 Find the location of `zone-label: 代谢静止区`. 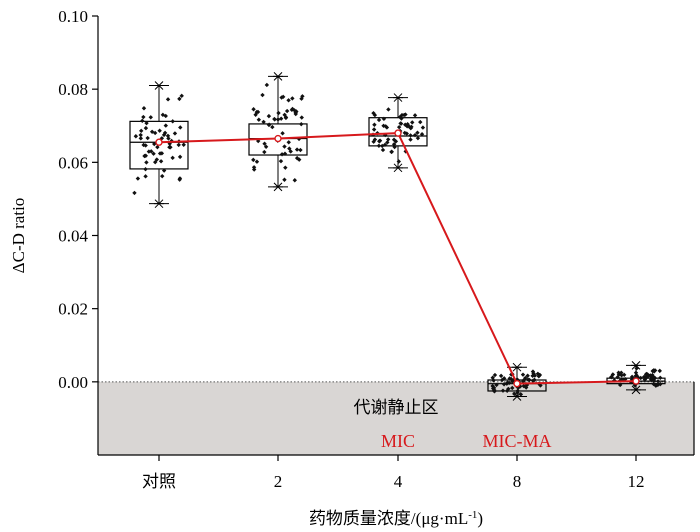

zone-label: 代谢静止区 is located at coordinates (396, 408).